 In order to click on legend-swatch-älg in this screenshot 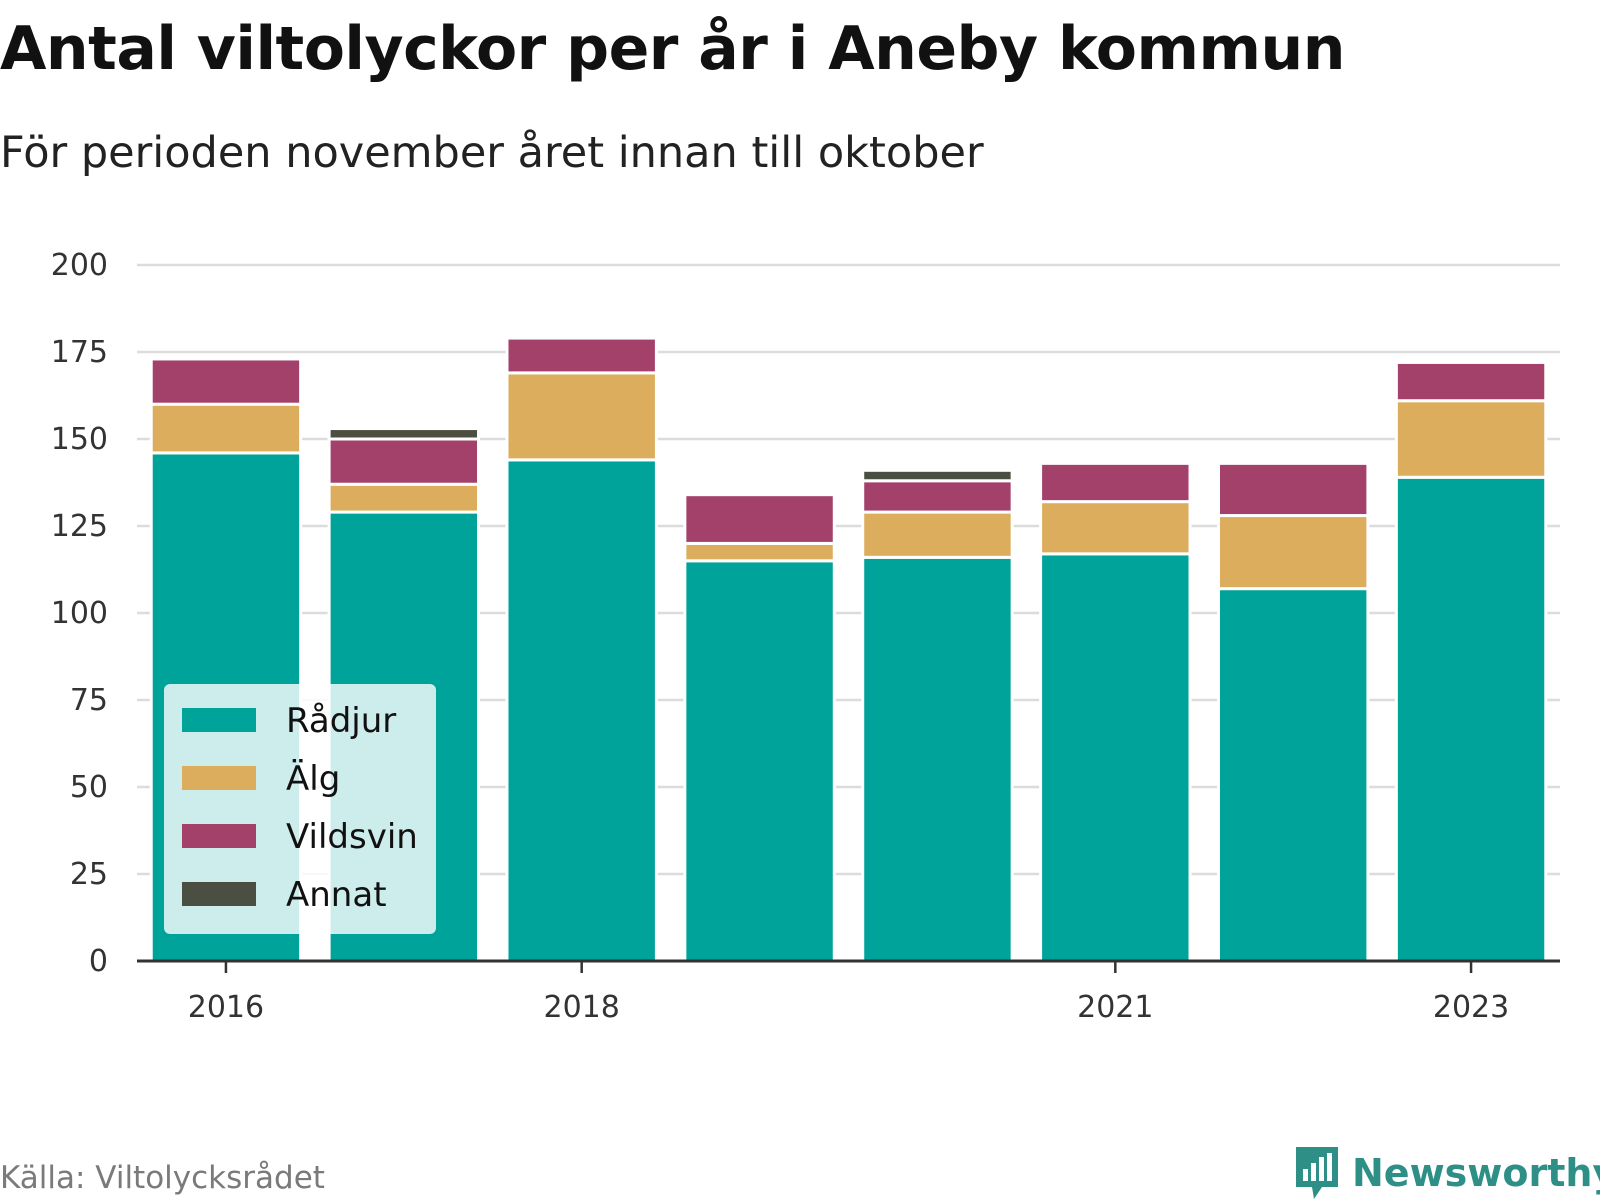, I will do `click(219, 778)`.